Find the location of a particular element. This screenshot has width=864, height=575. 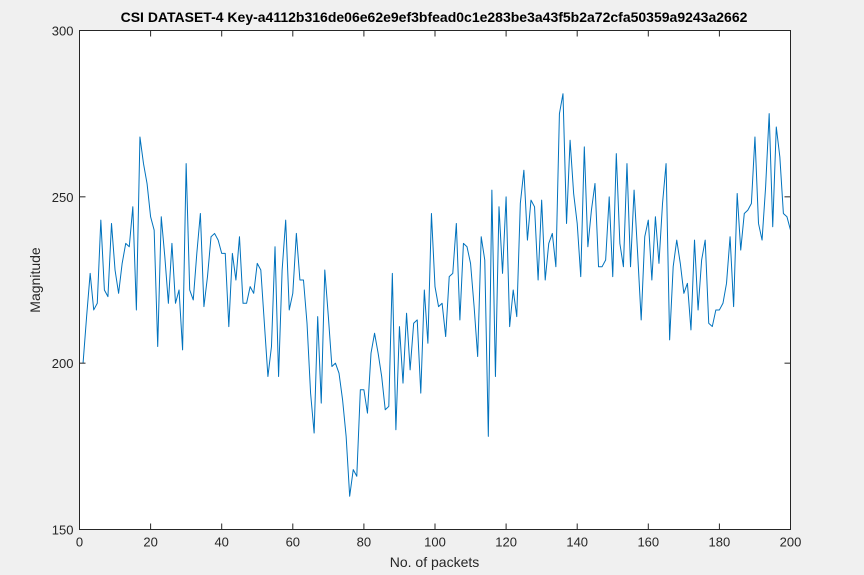

x-tick-label: 60 is located at coordinates (293, 542).